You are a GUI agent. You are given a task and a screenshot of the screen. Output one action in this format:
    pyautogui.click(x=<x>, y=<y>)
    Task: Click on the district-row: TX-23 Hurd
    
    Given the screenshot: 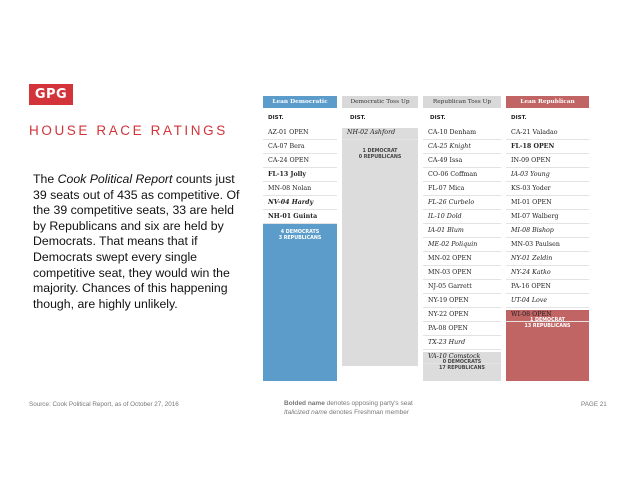 What is the action you would take?
    pyautogui.click(x=462, y=343)
    